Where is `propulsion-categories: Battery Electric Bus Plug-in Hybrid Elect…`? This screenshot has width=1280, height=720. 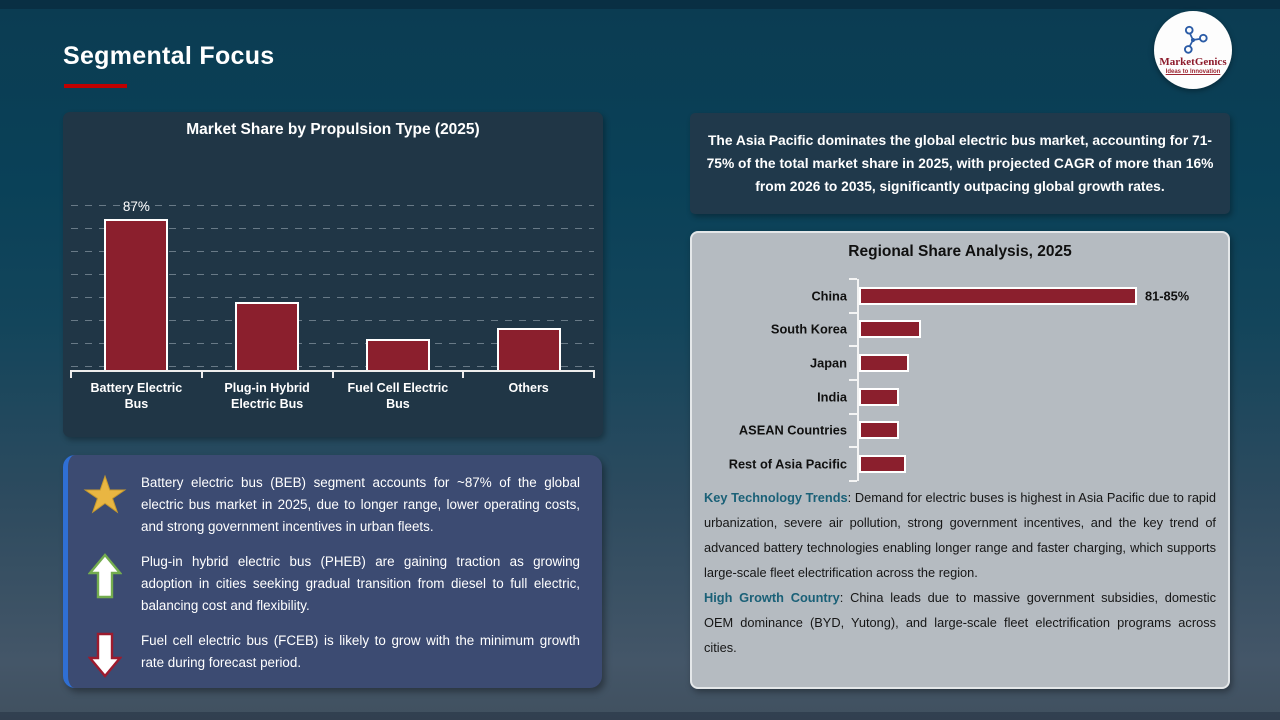 propulsion-categories: Battery Electric Bus Plug-in Hybrid Elect… is located at coordinates (332, 396).